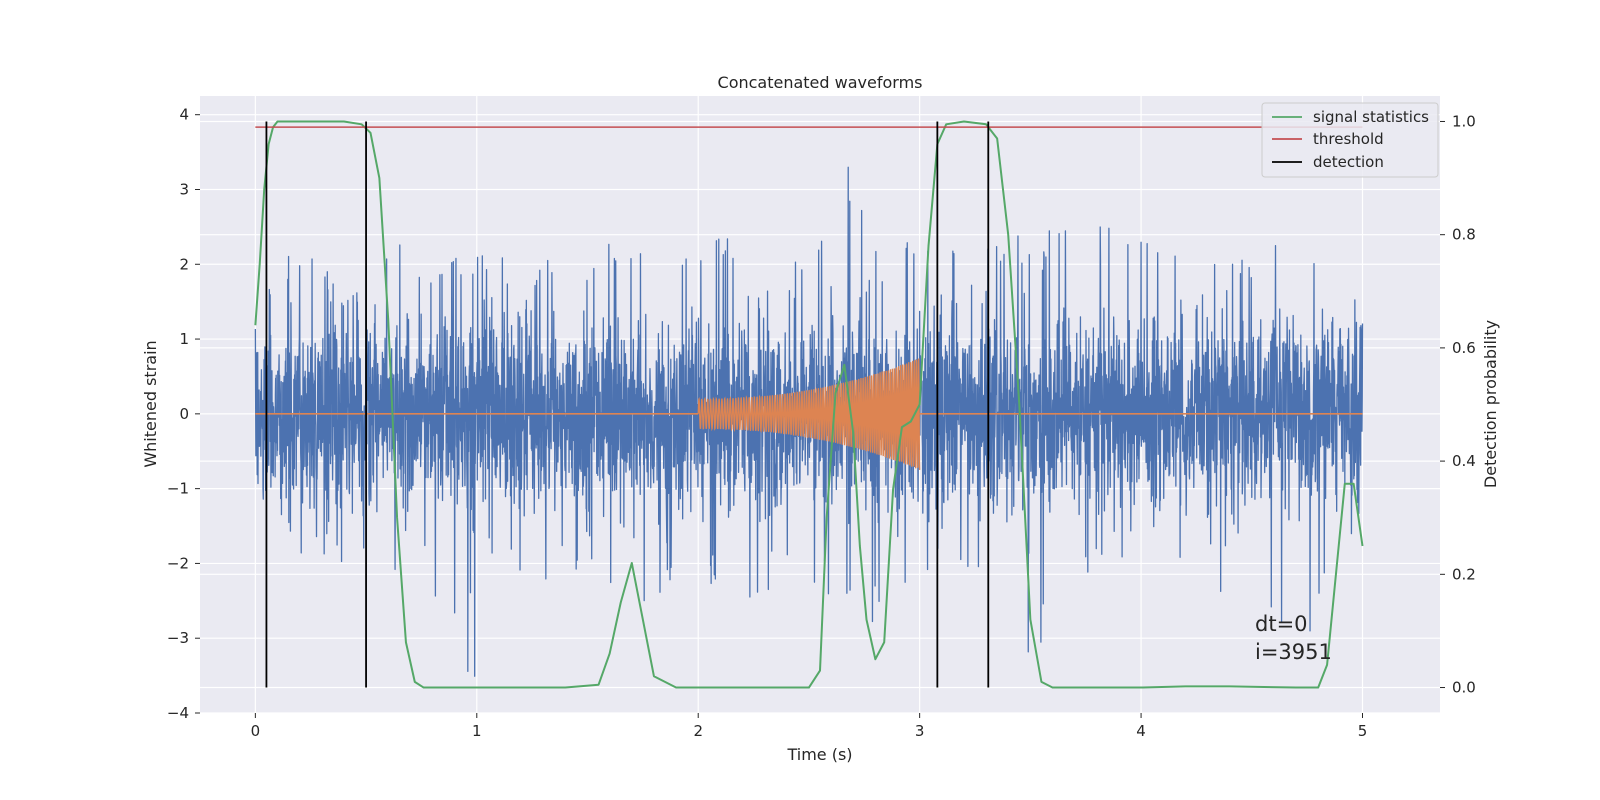 The image size is (1600, 800). What do you see at coordinates (1141, 731) in the screenshot?
I see `x-tick-label: 4` at bounding box center [1141, 731].